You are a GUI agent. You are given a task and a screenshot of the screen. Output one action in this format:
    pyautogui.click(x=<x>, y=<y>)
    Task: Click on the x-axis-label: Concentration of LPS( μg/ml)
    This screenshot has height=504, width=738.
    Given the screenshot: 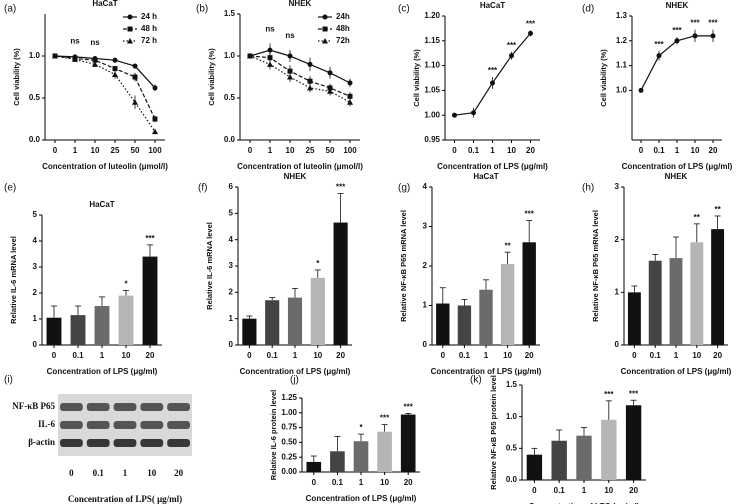 What is the action you would take?
    pyautogui.click(x=125, y=499)
    